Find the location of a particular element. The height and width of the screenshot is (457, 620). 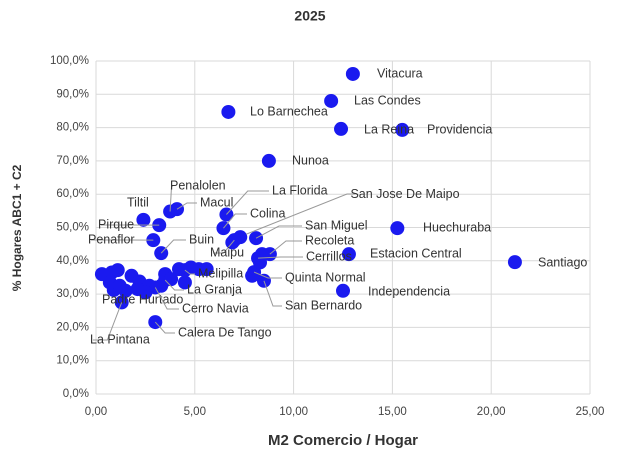

point-label: Padre Hurtado is located at coordinates (142, 299).